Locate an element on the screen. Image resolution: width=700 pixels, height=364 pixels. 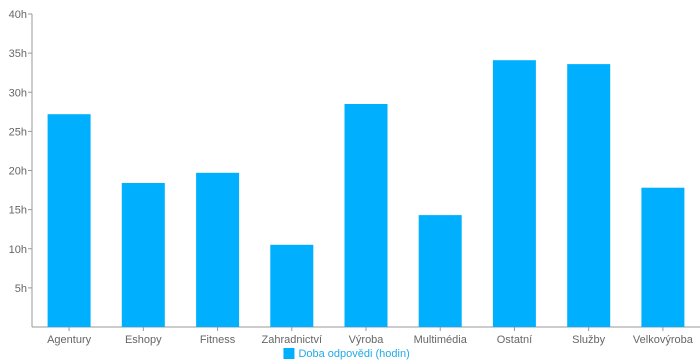
x-tick-label: Eshopy is located at coordinates (143, 340).